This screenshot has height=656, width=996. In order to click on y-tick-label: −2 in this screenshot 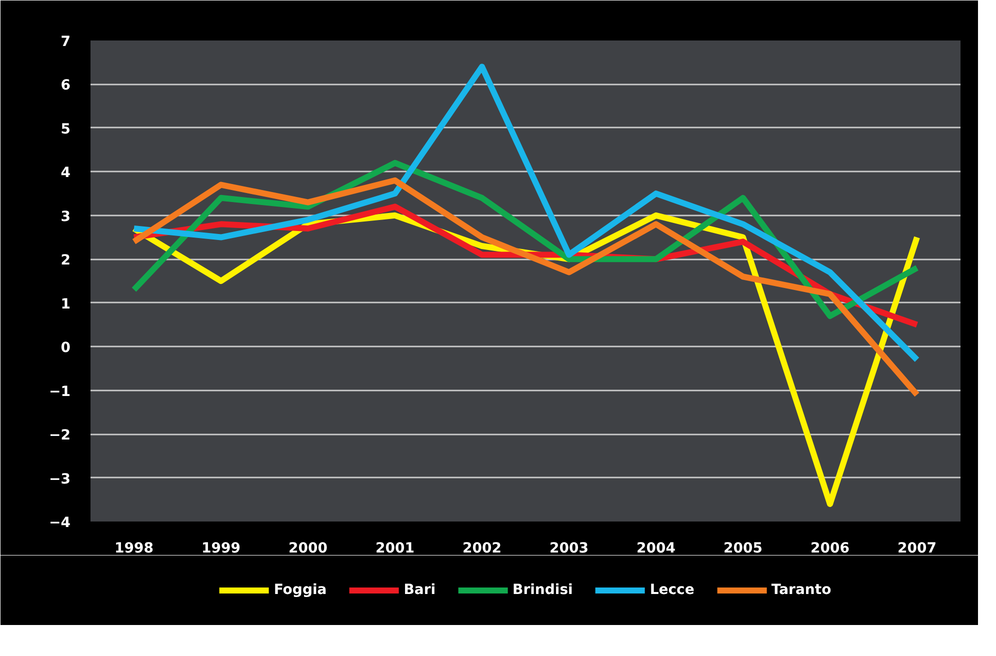, I will do `click(60, 436)`.